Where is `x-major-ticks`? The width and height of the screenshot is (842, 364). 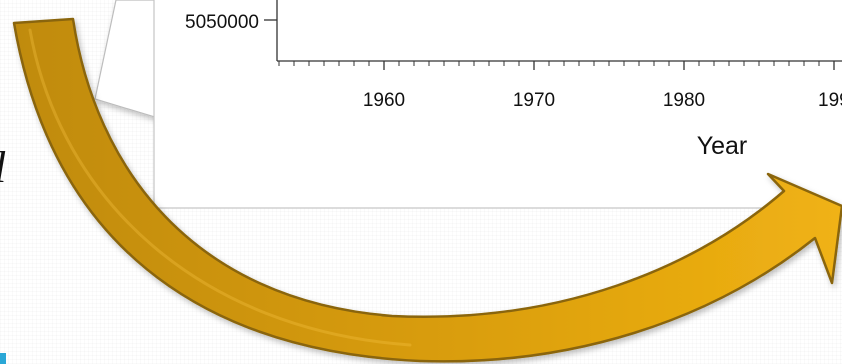
x-major-ticks is located at coordinates (609, 65).